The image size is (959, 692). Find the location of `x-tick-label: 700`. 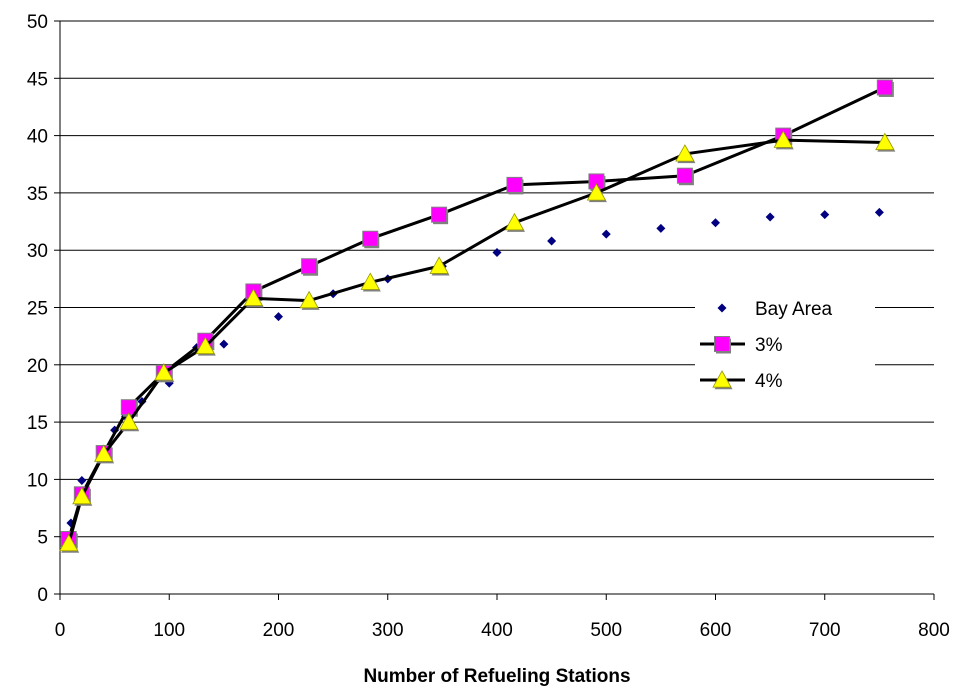

x-tick-label: 700 is located at coordinates (825, 630).